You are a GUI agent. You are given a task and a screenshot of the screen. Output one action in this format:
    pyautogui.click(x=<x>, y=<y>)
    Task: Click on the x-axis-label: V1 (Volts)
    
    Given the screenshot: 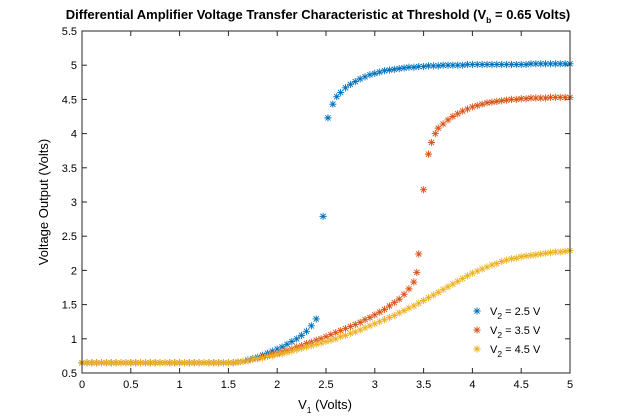 What is the action you would take?
    pyautogui.click(x=325, y=406)
    